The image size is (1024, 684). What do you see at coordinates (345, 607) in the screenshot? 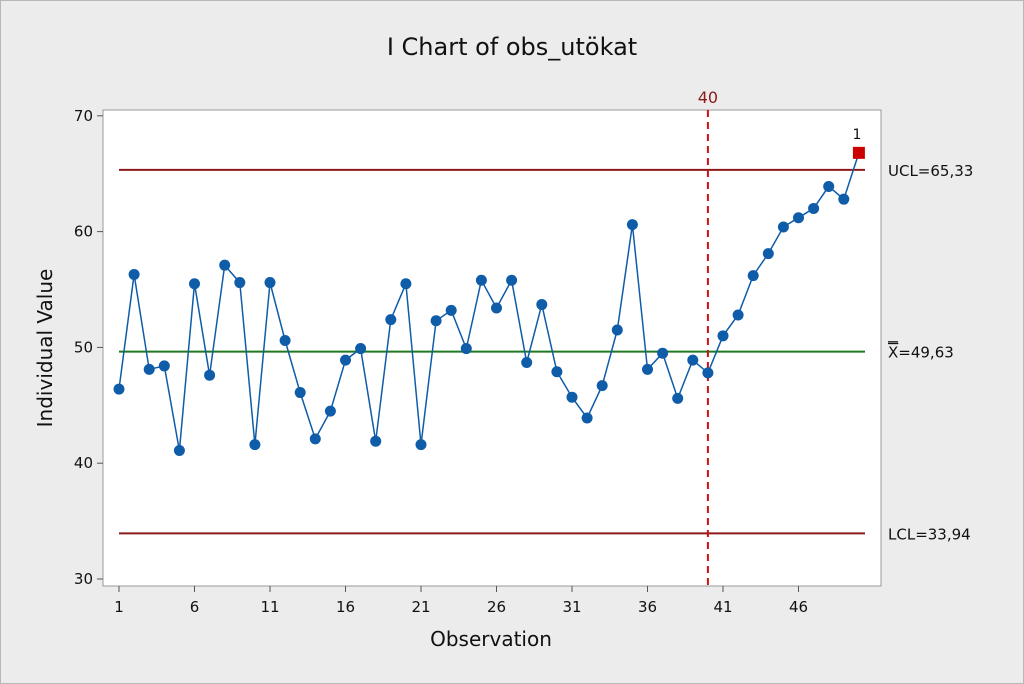
I see `x-tick-label: 16` at bounding box center [345, 607].